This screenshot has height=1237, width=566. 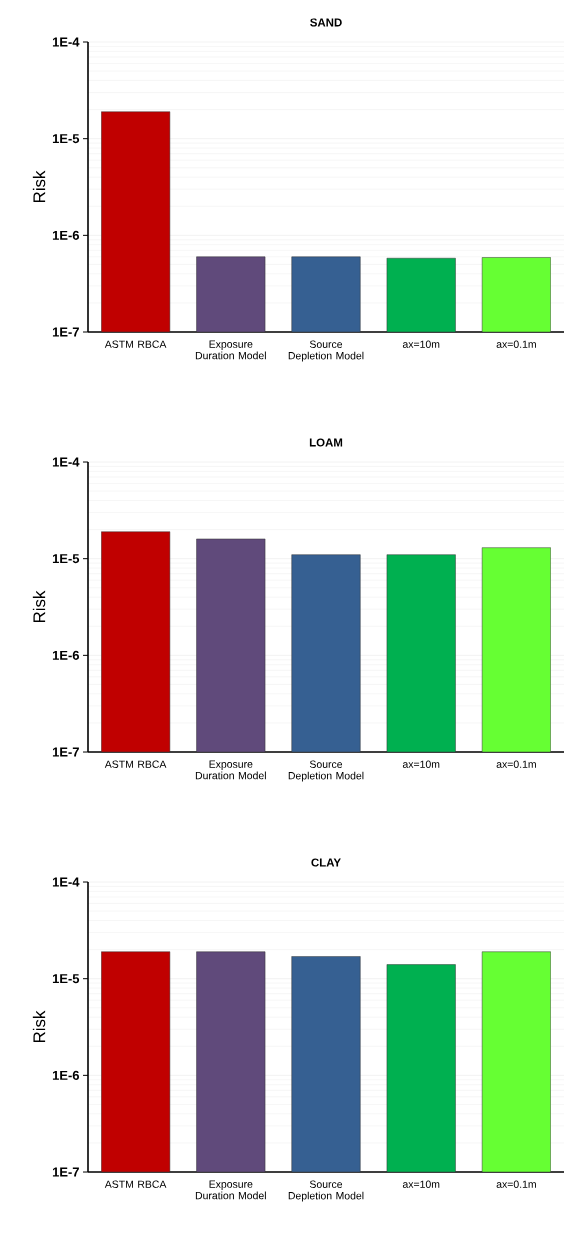 What do you see at coordinates (326, 862) in the screenshot?
I see `chart-title: CLAY` at bounding box center [326, 862].